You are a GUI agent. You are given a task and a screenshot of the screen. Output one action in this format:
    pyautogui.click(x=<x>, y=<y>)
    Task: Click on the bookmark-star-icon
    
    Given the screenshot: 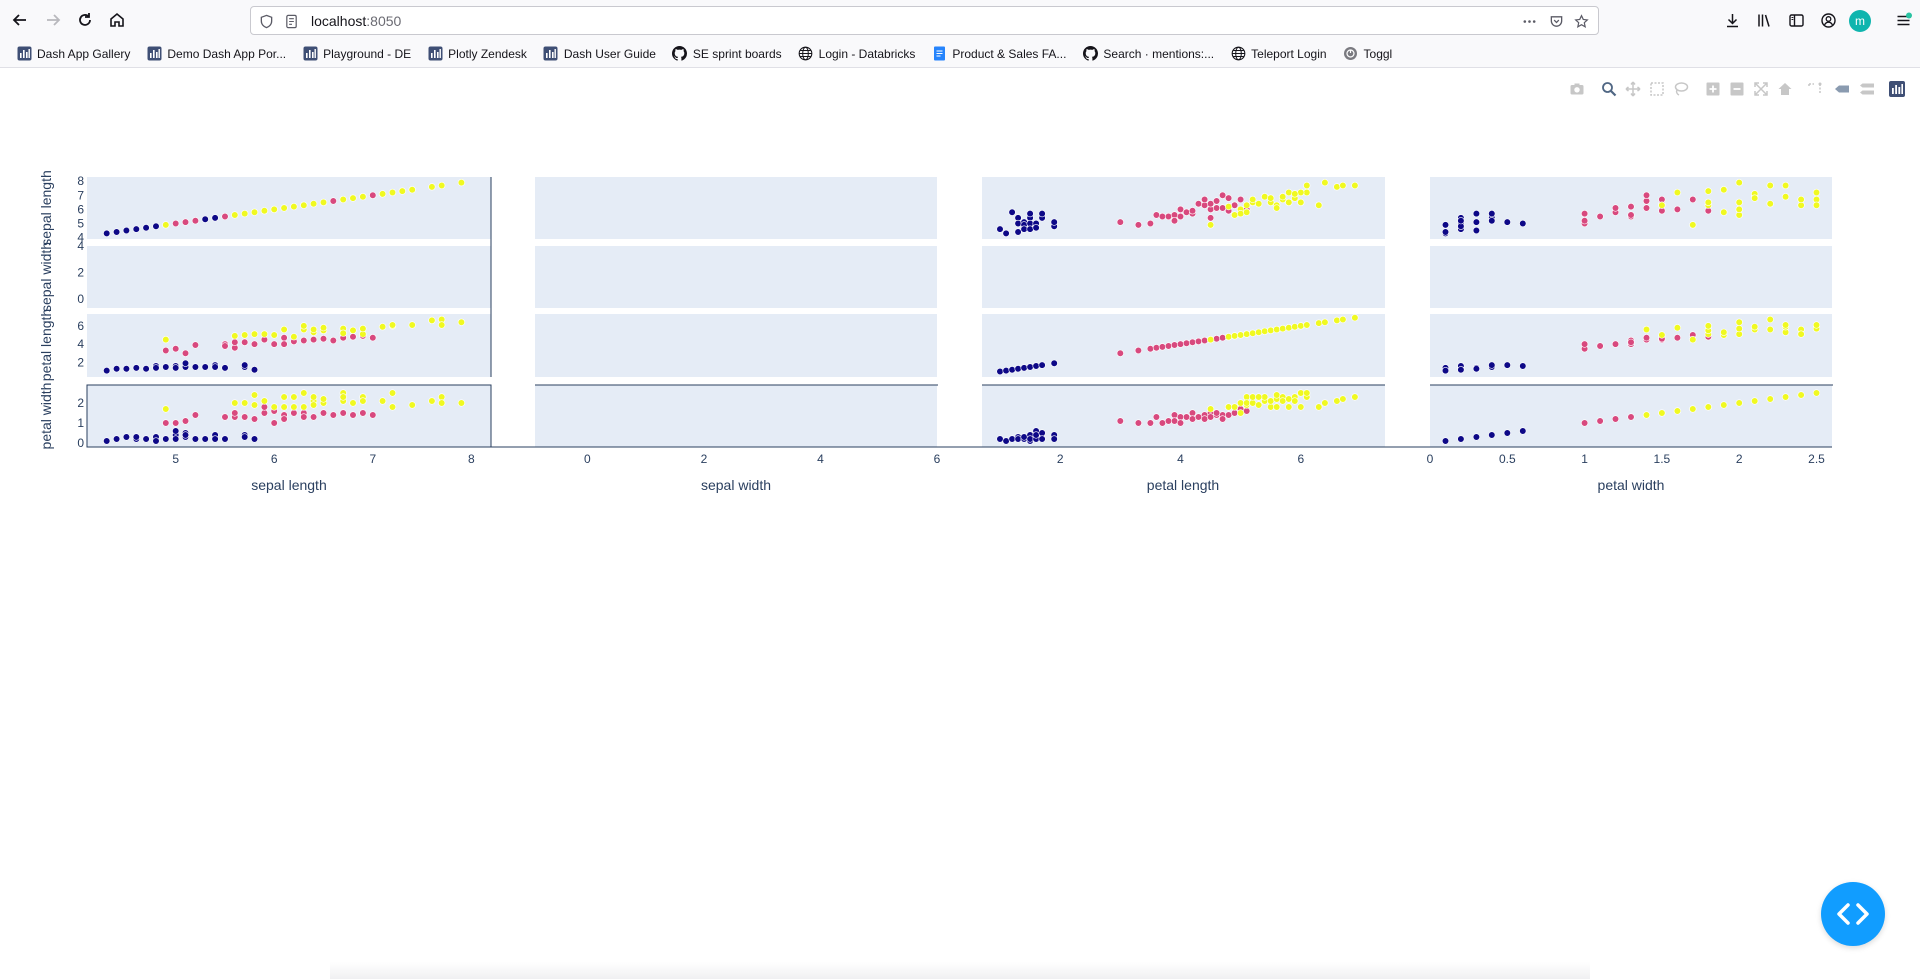 What is the action you would take?
    pyautogui.click(x=1581, y=21)
    